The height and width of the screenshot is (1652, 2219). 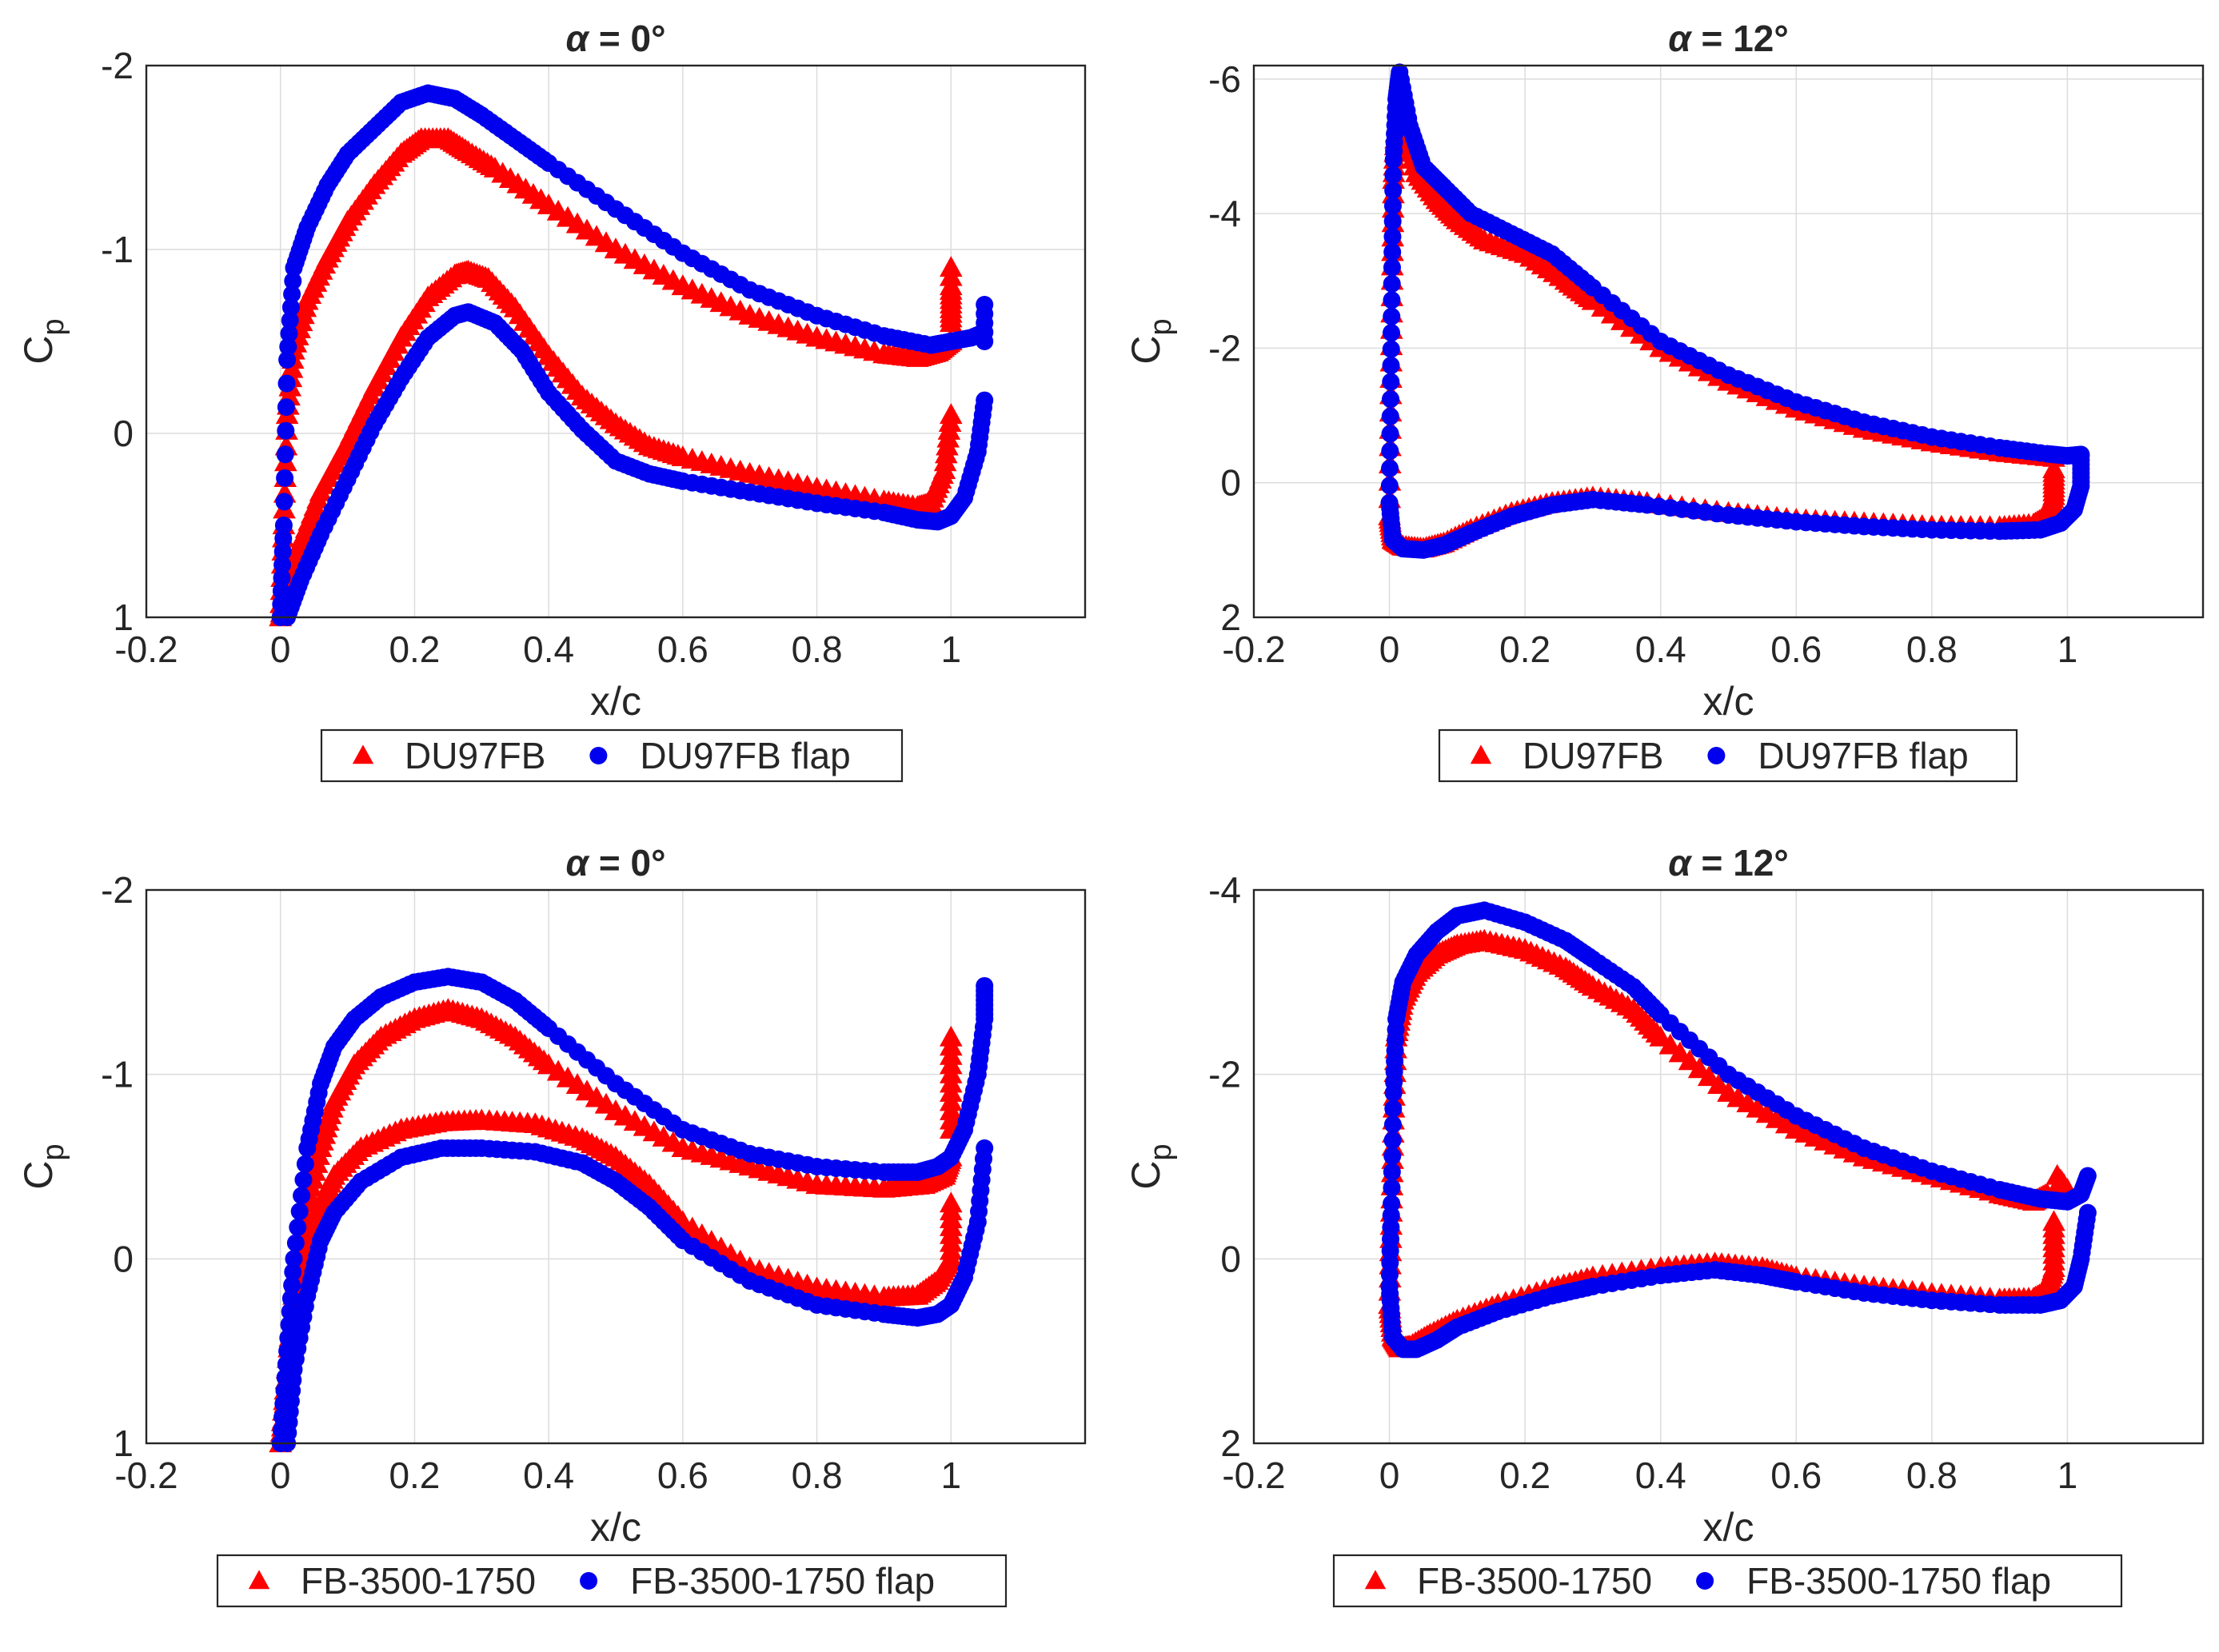 What do you see at coordinates (1863, 755) in the screenshot?
I see `legend-label: DU97FB flap` at bounding box center [1863, 755].